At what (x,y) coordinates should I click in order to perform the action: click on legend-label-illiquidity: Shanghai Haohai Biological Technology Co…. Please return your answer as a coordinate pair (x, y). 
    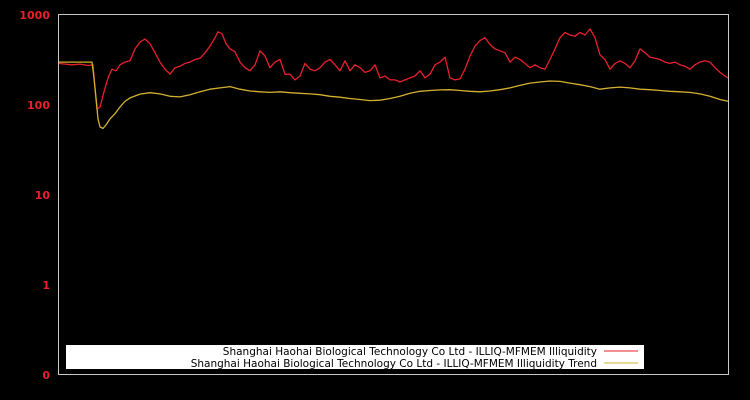
    Looking at the image, I should click on (410, 352).